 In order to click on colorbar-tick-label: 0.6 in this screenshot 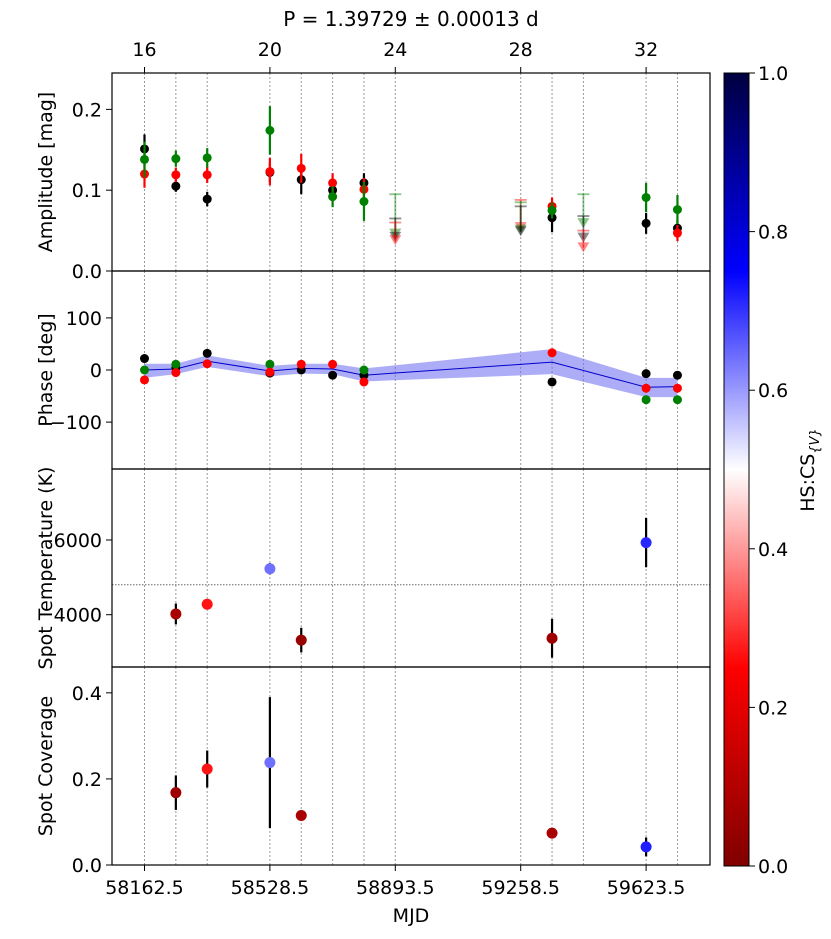, I will do `click(773, 391)`.